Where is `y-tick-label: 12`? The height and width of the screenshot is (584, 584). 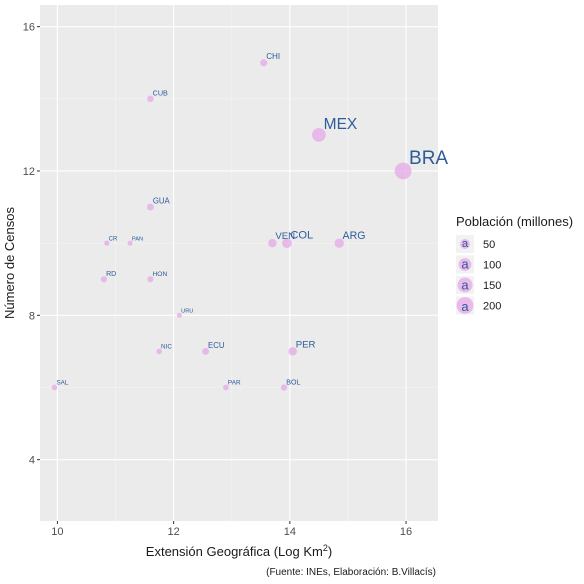 y-tick-label: 12 is located at coordinates (29, 172).